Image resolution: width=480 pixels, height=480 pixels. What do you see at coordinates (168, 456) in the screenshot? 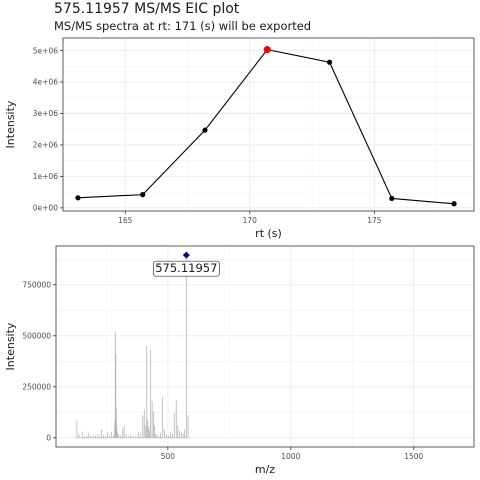
I see `x-tick-label: 500` at bounding box center [168, 456].